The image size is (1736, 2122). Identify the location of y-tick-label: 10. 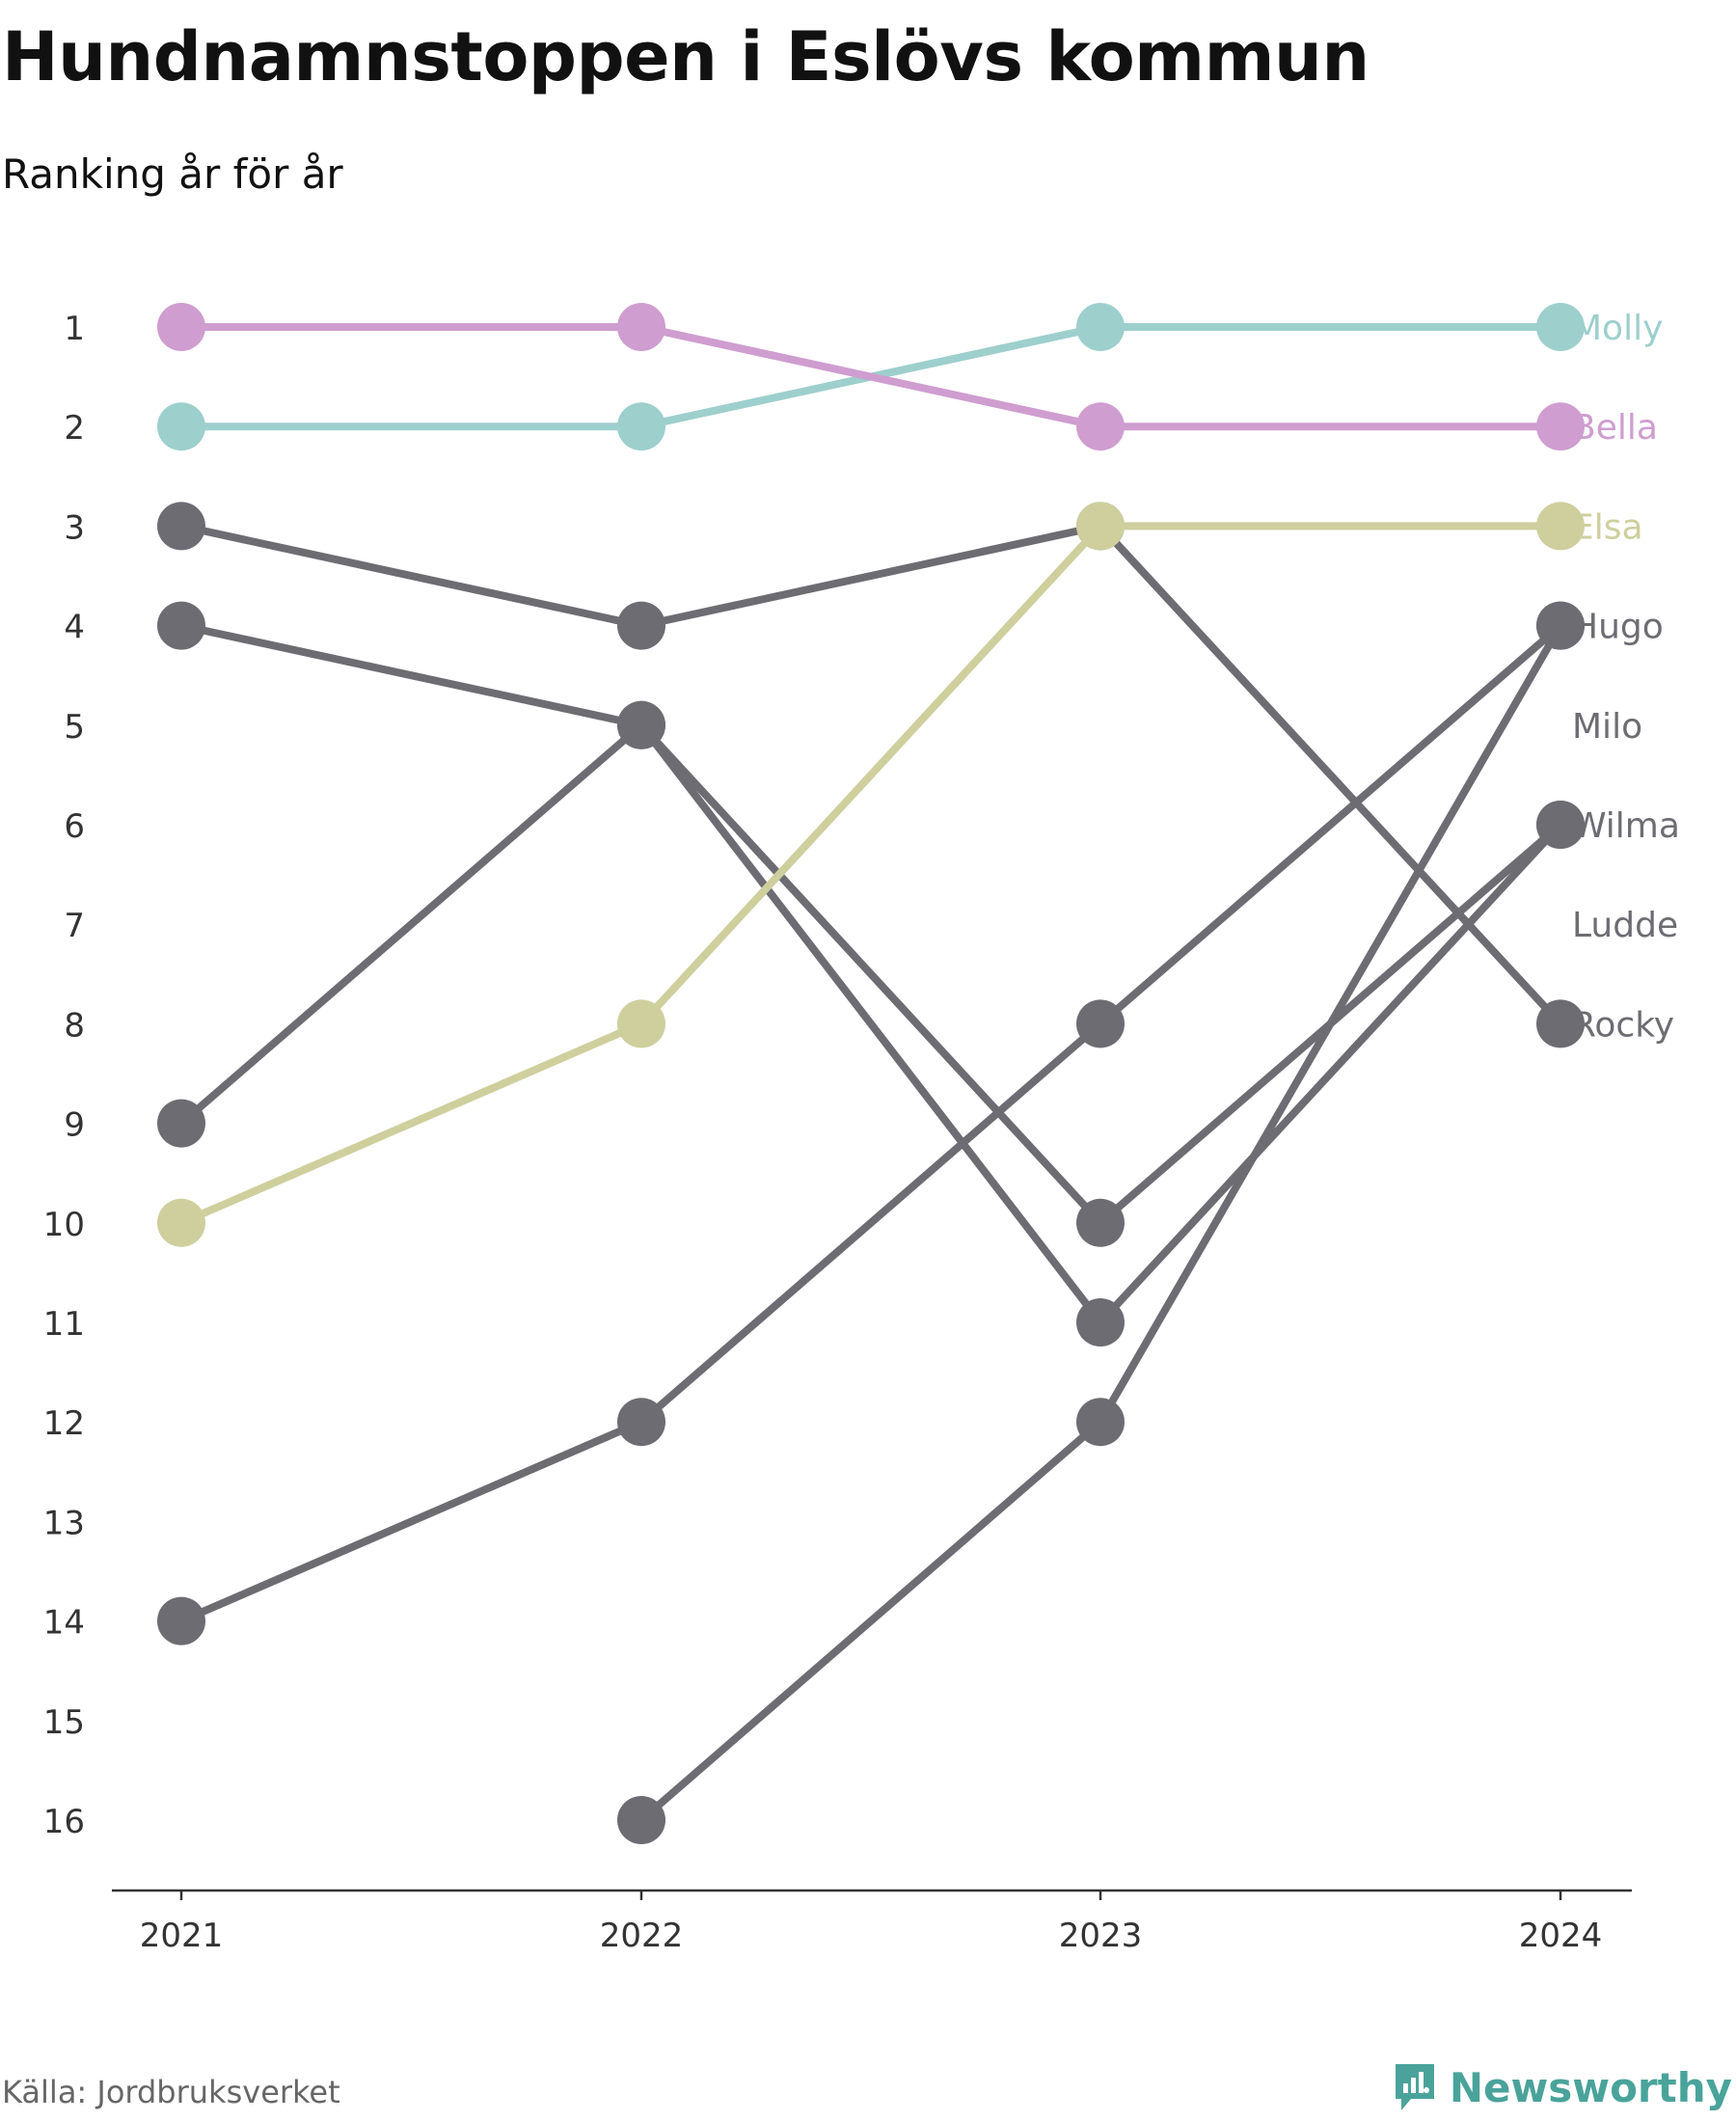
(64, 1225).